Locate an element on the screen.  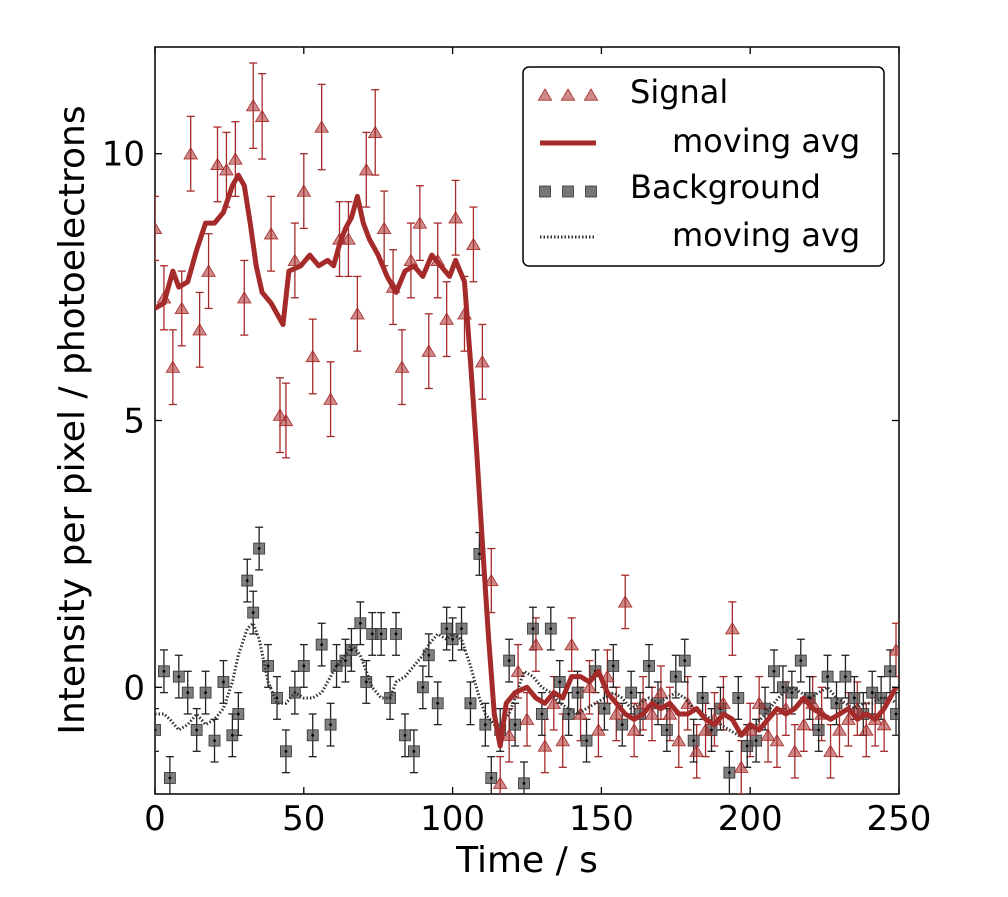
y-tick-label: 5 is located at coordinates (134, 422).